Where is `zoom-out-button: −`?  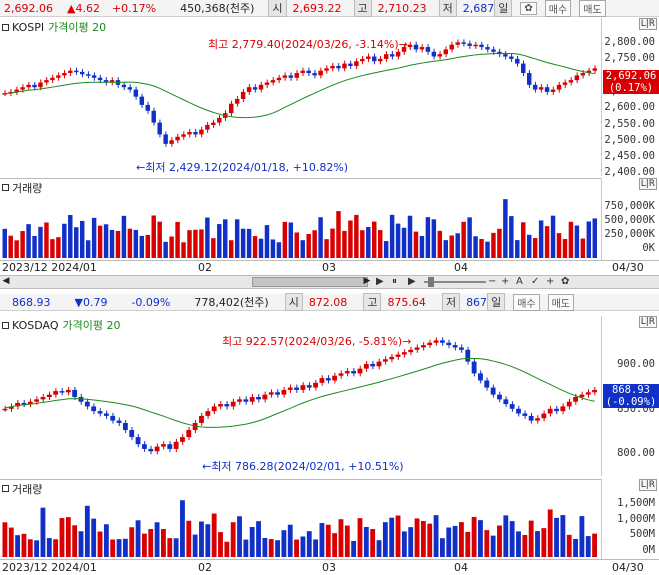 zoom-out-button: − is located at coordinates (492, 281).